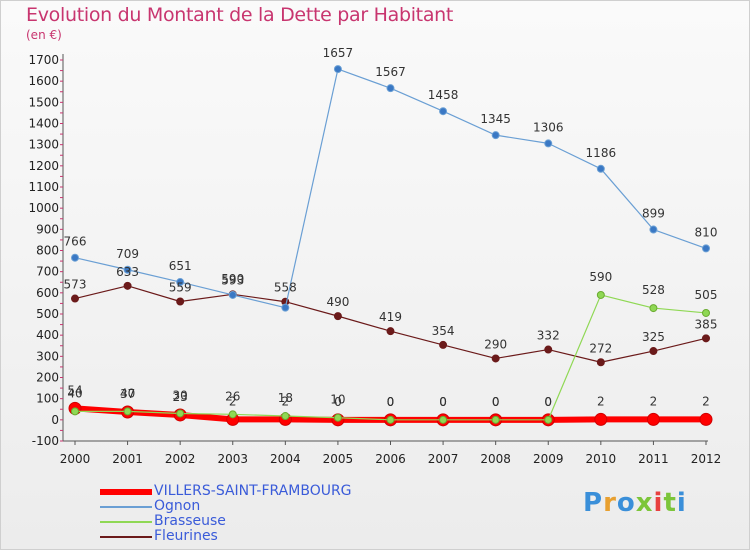 The height and width of the screenshot is (550, 750). I want to click on x-tick-label: 2008, so click(495, 459).